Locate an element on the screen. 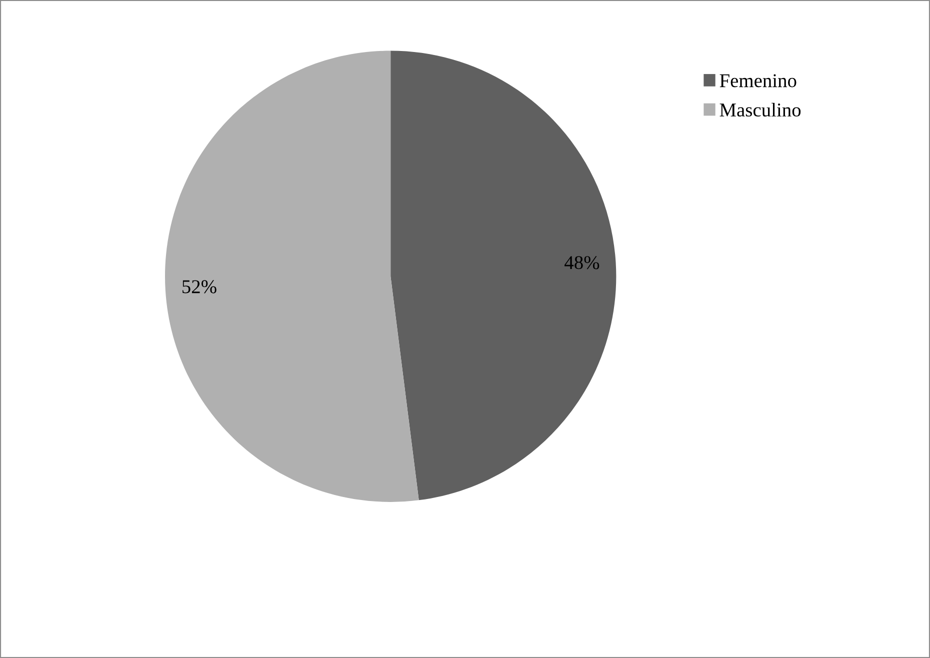  legend-label: Masculino is located at coordinates (760, 109).